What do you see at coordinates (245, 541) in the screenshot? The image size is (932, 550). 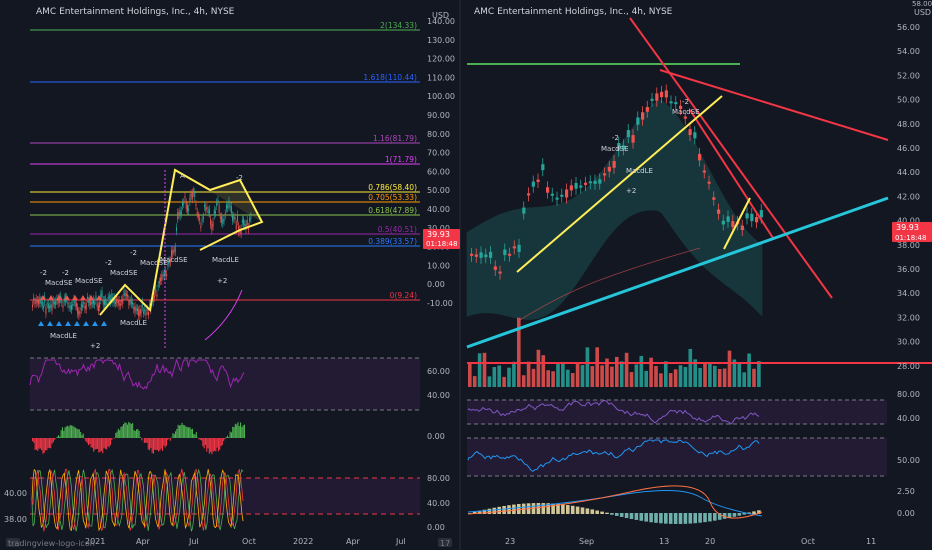 I see `left-time-axis: 2021 Apr Jul Oct 2022 Apr Jul` at bounding box center [245, 541].